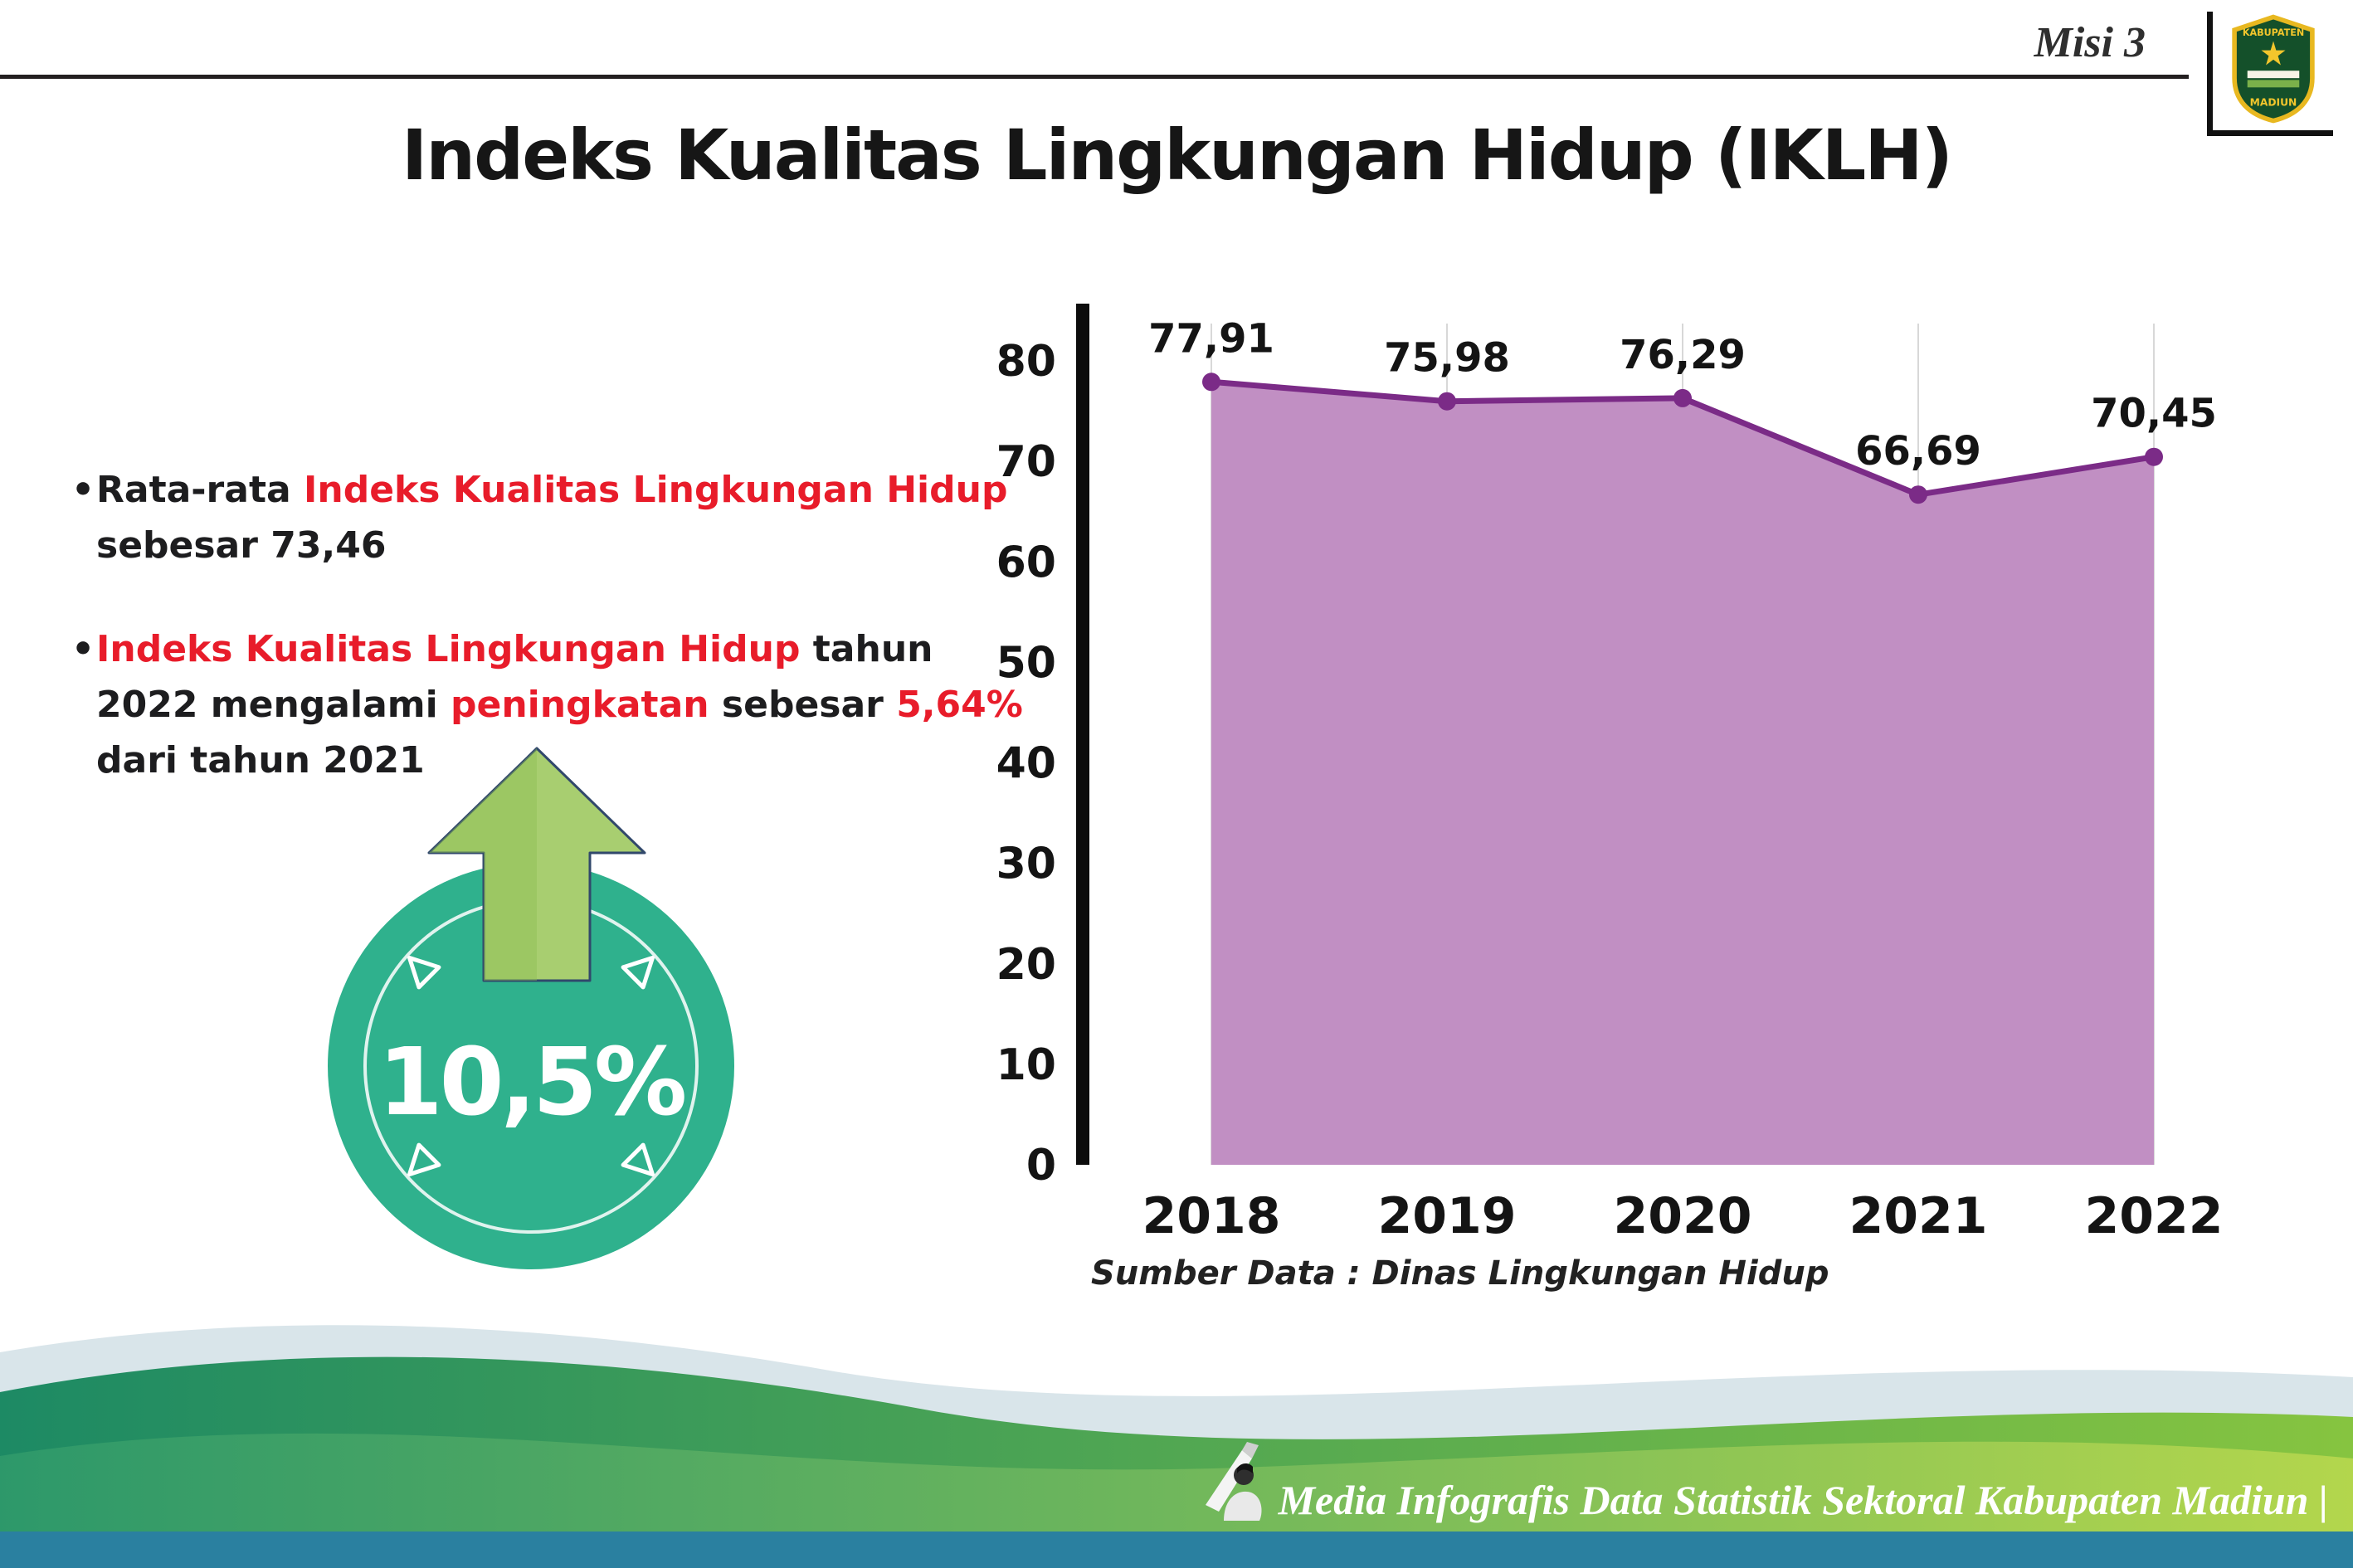 The image size is (2353, 1568). Describe the element at coordinates (2273, 69) in the screenshot. I see `coat-of-arms-icon: KABUPATEN MADIUN` at that location.